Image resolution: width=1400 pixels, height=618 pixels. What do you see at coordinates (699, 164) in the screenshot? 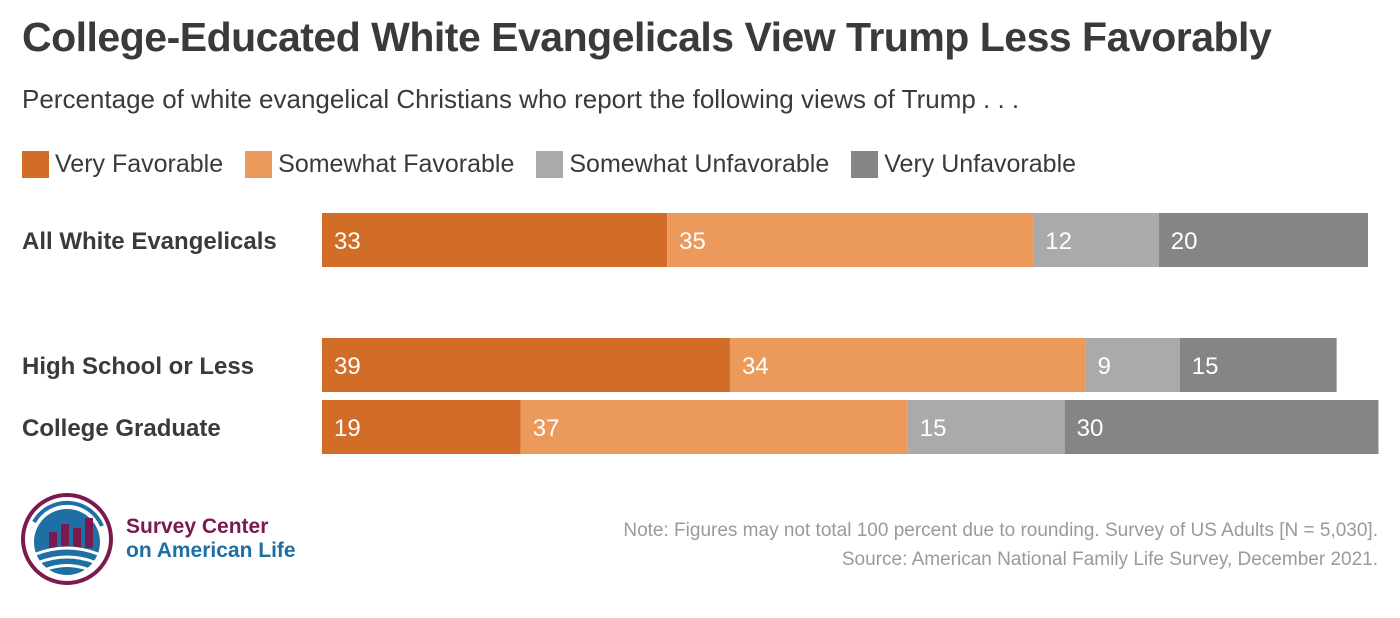
I see `legend-label-somewhat-unfavorable: Somewhat Unfavorable` at bounding box center [699, 164].